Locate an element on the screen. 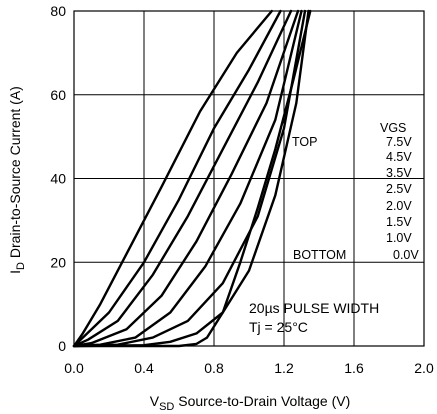 The image size is (437, 414). annotation-pulse-width: 20µs PULSE WIDTH is located at coordinates (314, 308).